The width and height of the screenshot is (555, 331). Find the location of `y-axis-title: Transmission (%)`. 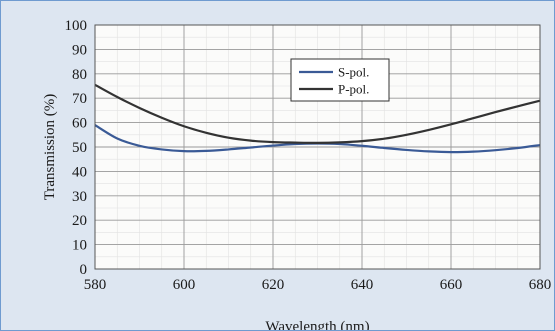

y-axis-title: Transmission (%) is located at coordinates (50, 147).